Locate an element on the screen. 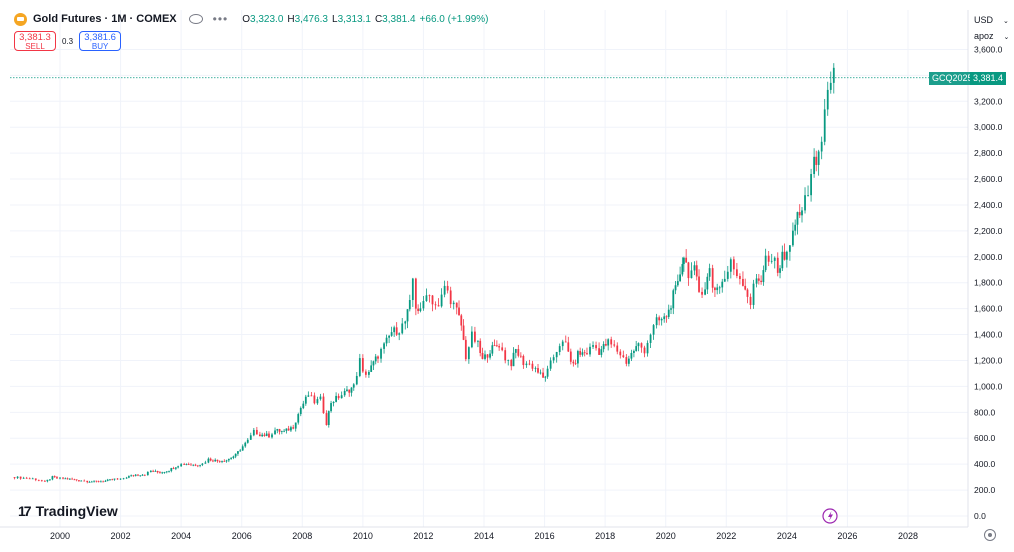  x-tick-label: 2020 is located at coordinates (666, 536).